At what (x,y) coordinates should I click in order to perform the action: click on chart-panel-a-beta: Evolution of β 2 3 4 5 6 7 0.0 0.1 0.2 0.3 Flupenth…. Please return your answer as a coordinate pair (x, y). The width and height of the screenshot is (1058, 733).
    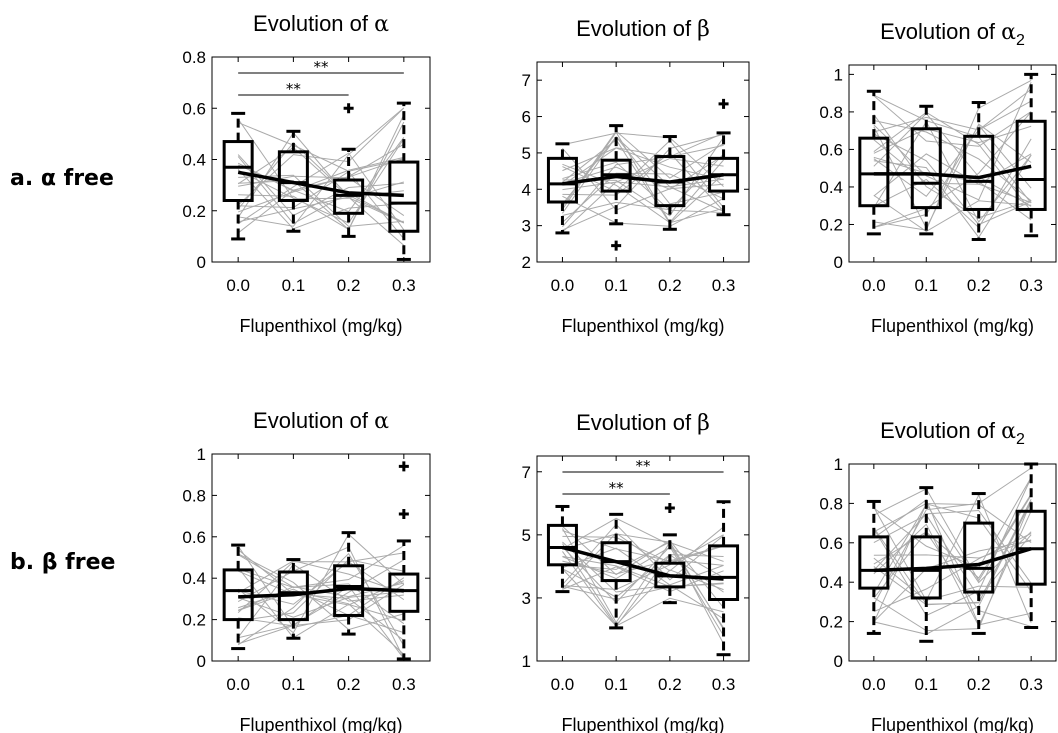
    Looking at the image, I should click on (636, 176).